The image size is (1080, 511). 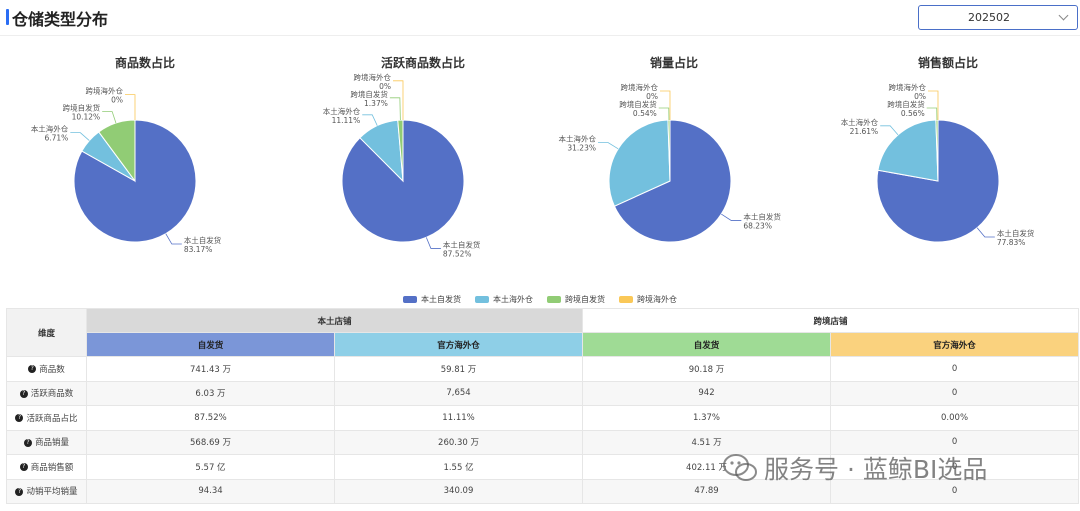 What do you see at coordinates (210, 369) in the screenshot?
I see `table-cell: 741.43 万` at bounding box center [210, 369].